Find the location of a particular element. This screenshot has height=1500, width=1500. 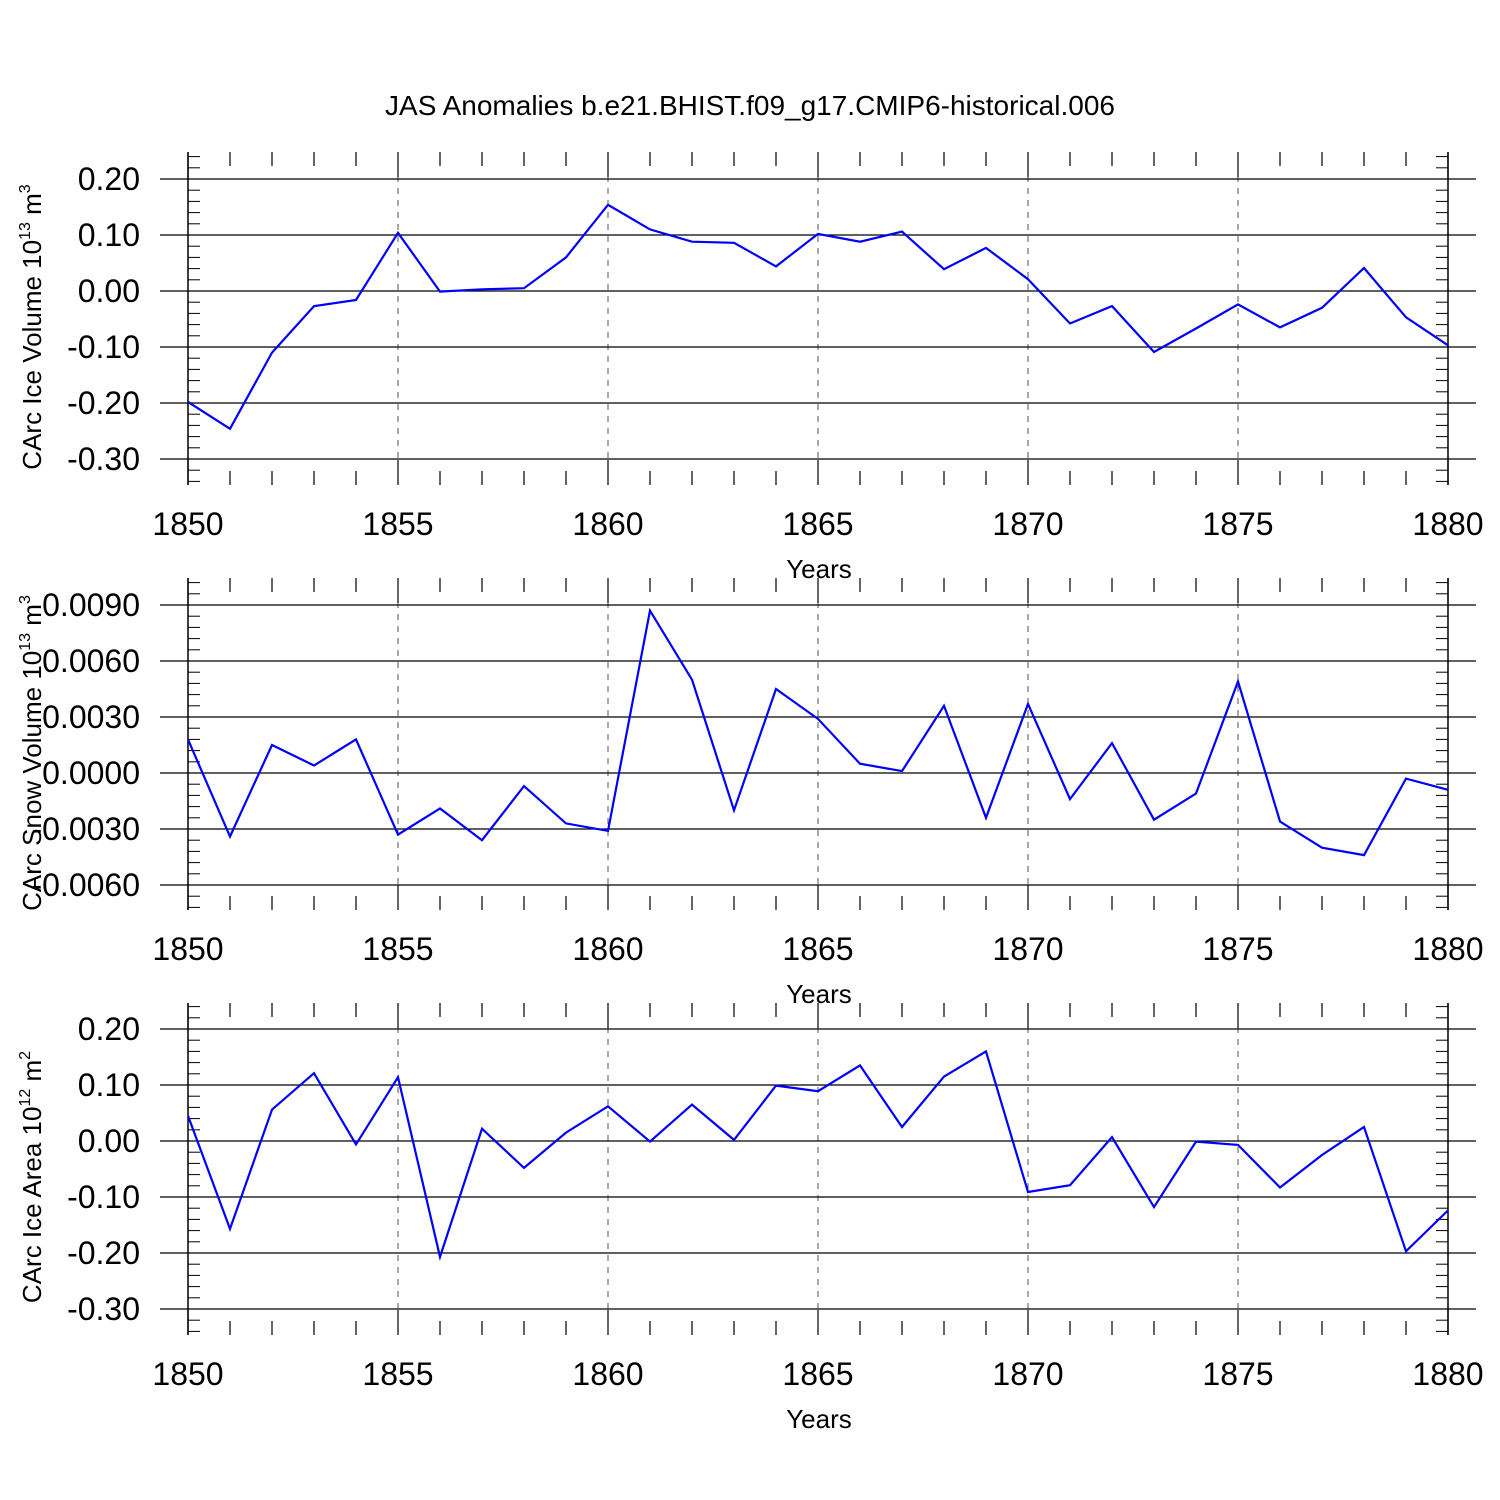

y-tick-label: -0.0030 is located at coordinates (85, 829).